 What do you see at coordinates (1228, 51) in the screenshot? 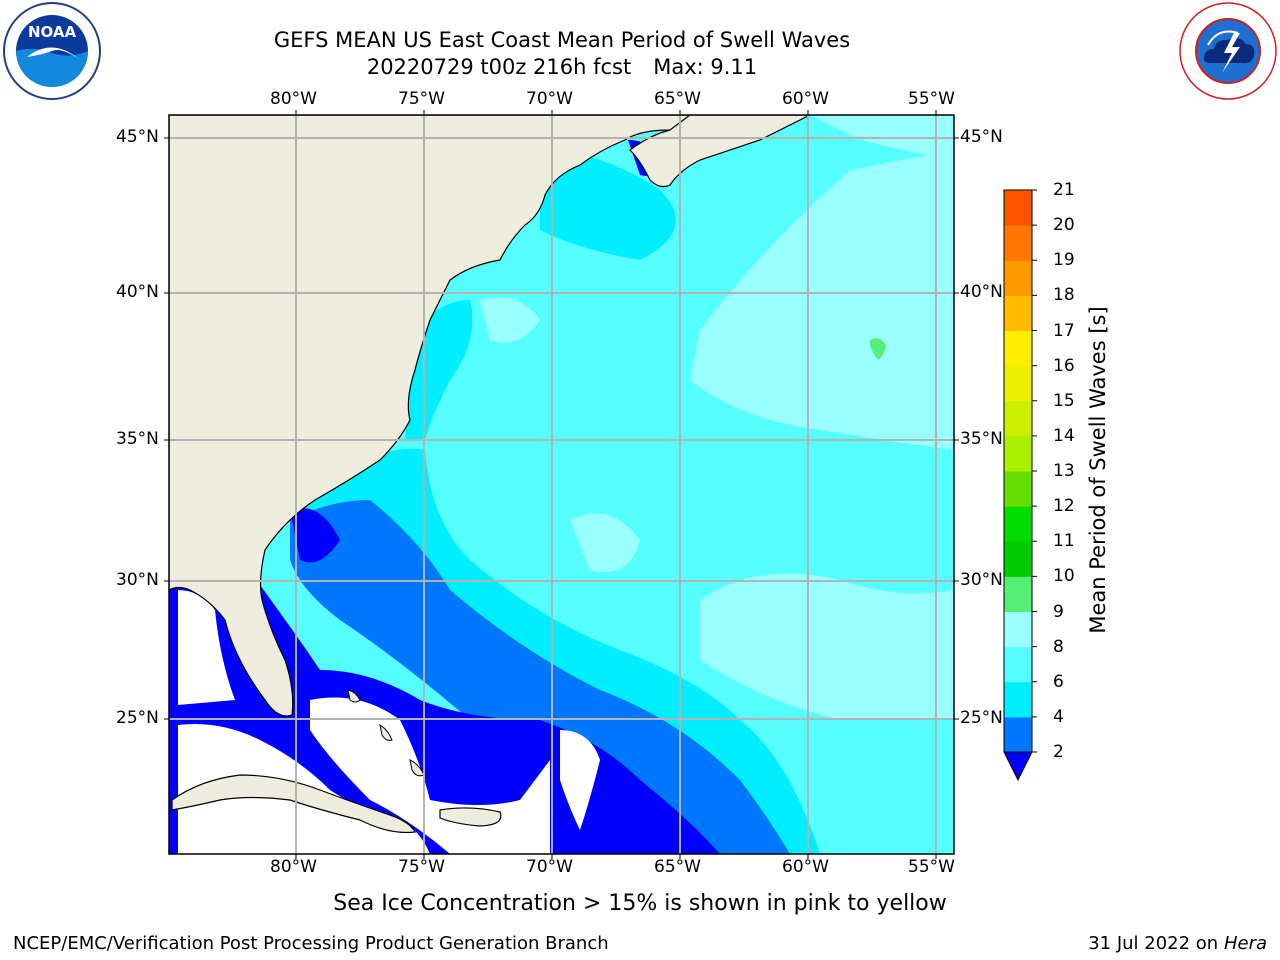
I see `nws-logo` at bounding box center [1228, 51].